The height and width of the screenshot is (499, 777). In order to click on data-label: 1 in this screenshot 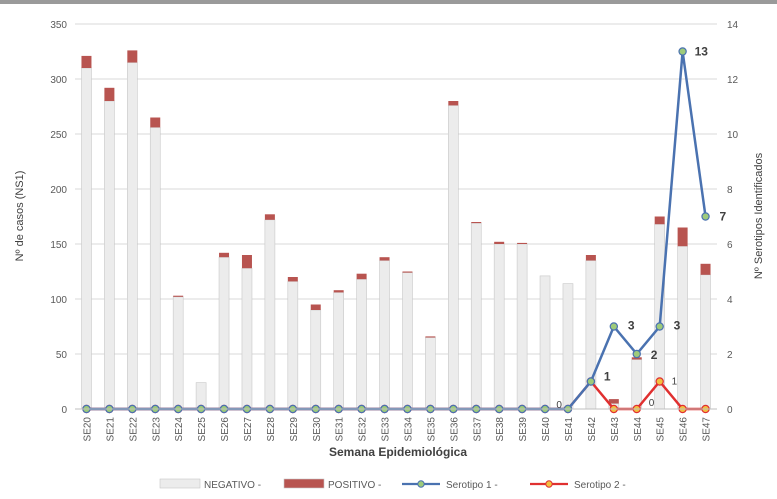, I will do `click(675, 382)`.